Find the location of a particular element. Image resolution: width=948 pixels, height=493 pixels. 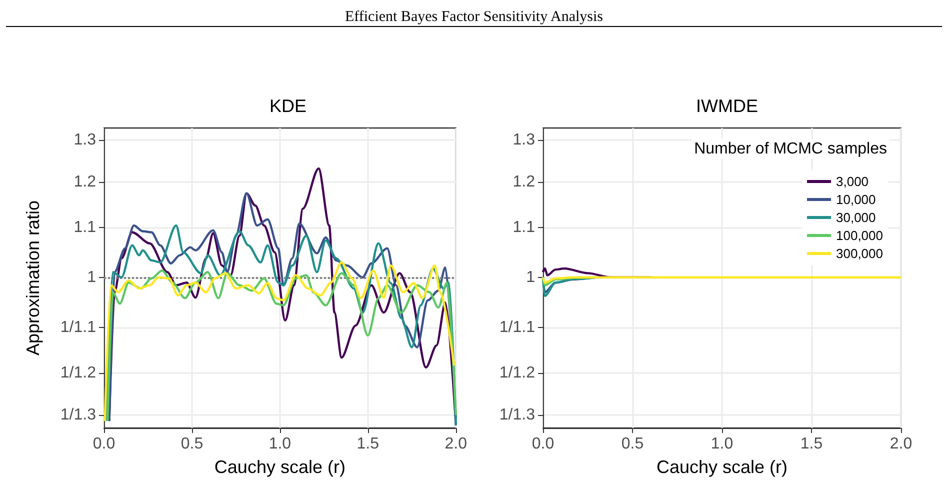

legend-label: 3,000 is located at coordinates (852, 181).